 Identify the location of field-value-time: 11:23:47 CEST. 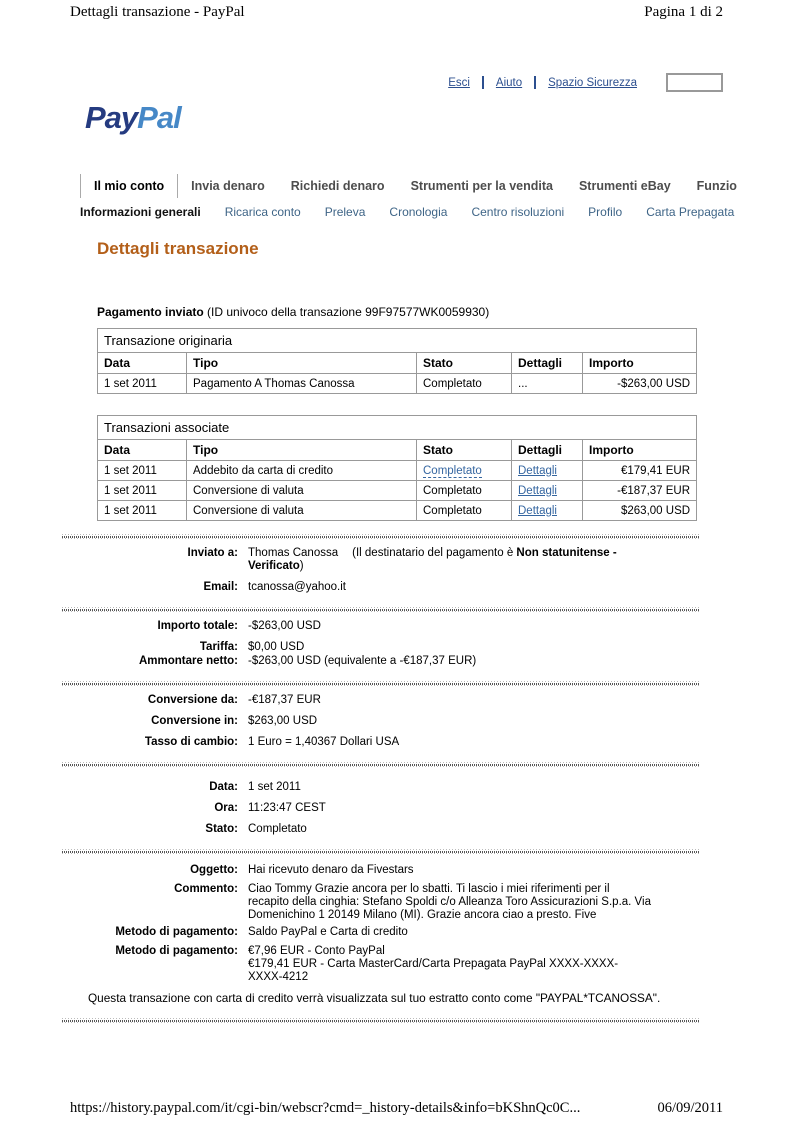
(287, 808).